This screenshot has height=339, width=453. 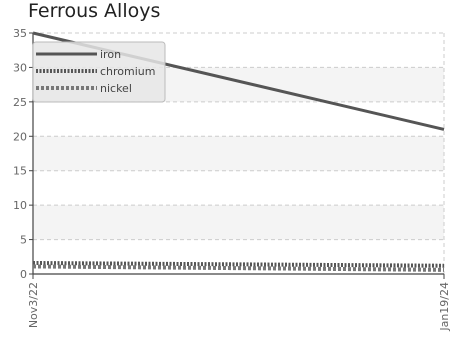 I want to click on legend-label-chromium: chromium, so click(x=128, y=71).